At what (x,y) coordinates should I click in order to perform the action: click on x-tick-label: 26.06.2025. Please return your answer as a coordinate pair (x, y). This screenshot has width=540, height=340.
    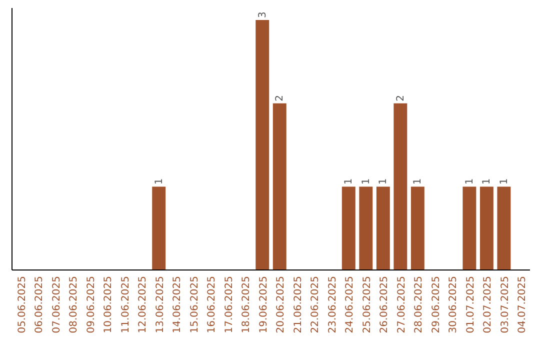
    Looking at the image, I should click on (384, 305).